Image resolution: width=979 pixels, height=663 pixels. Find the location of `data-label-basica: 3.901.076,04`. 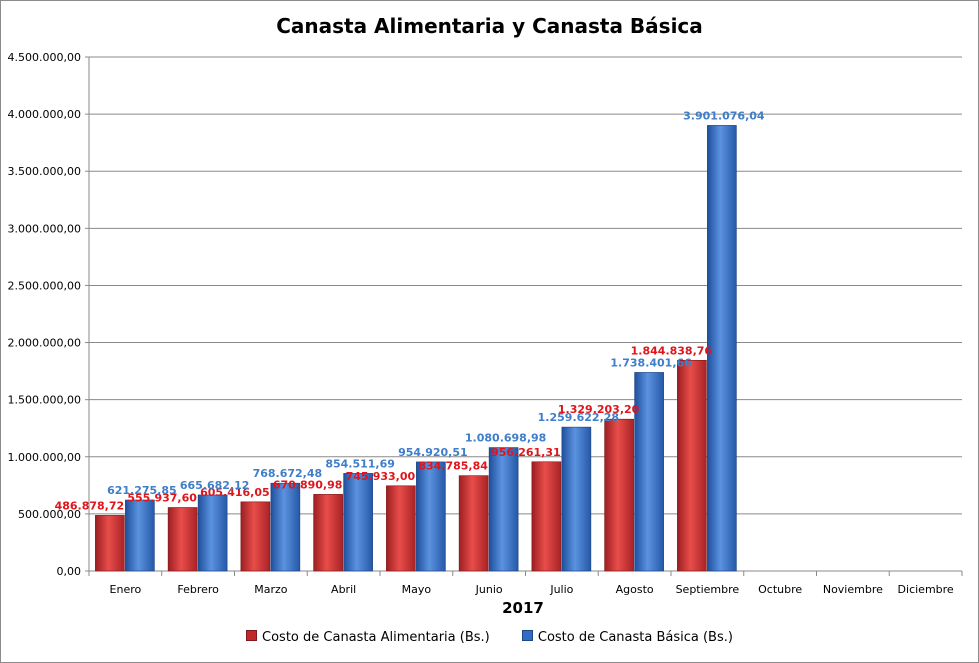

data-label-basica: 3.901.076,04 is located at coordinates (724, 115).